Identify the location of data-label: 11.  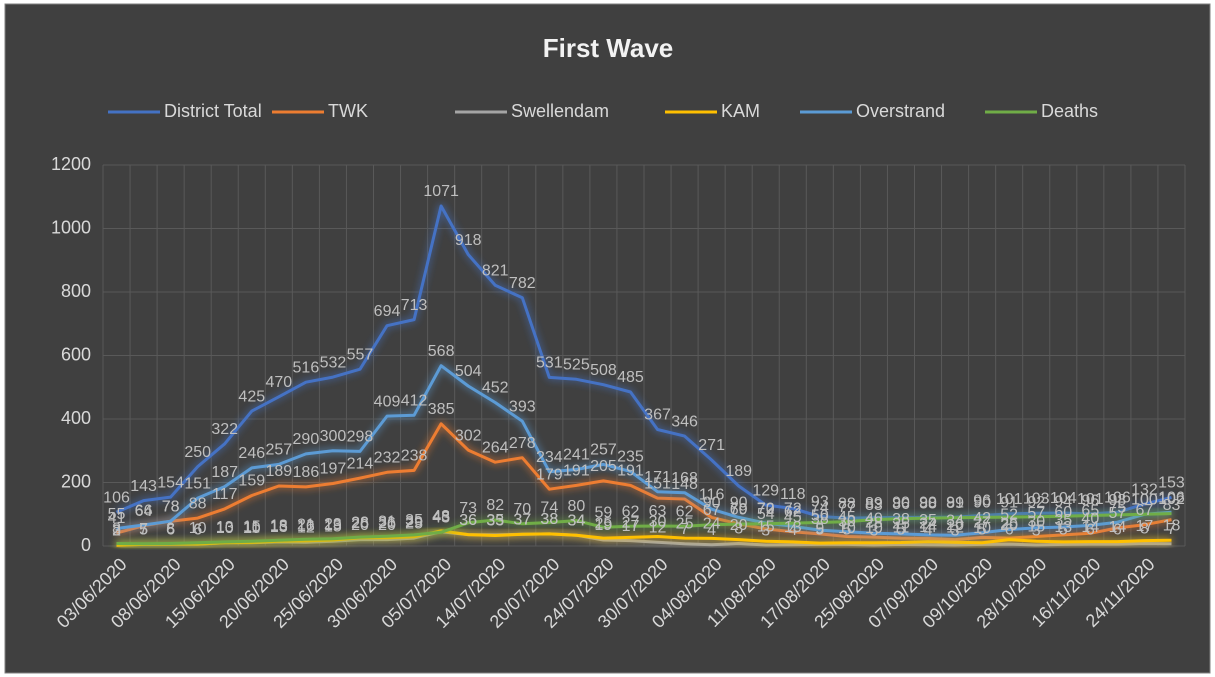
(251, 528).